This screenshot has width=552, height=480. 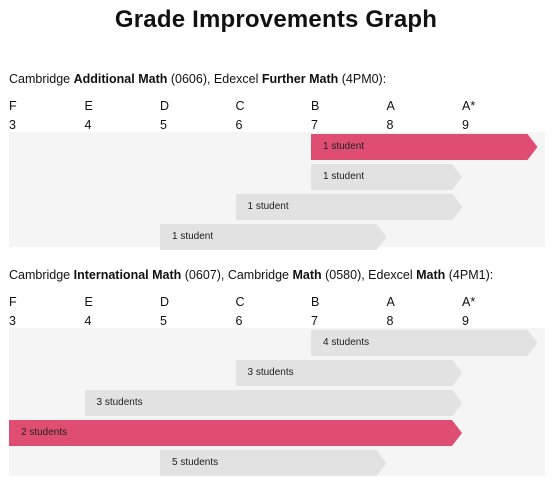 What do you see at coordinates (362, 79) in the screenshot?
I see `heading-part: (4PM0):` at bounding box center [362, 79].